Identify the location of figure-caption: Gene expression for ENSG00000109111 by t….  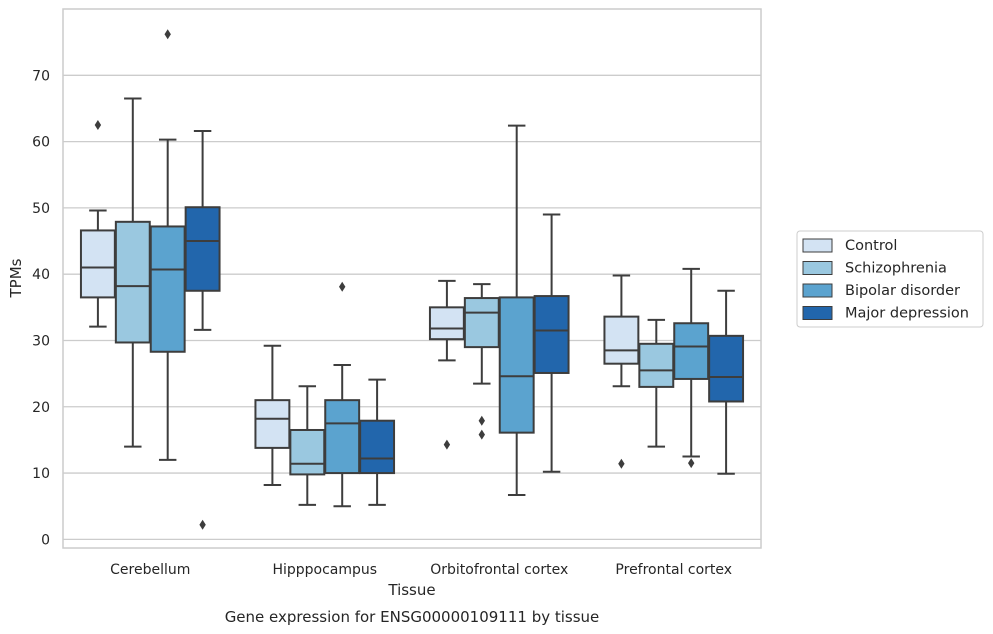
(412, 617).